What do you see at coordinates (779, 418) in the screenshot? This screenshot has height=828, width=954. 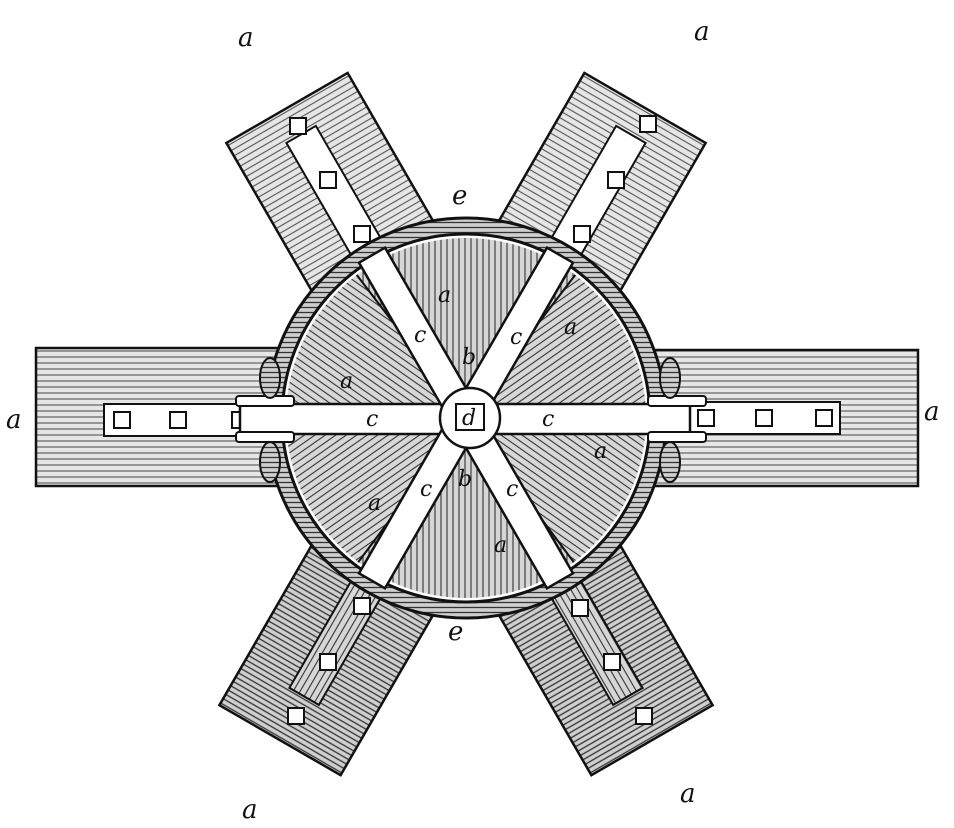 I see `arm-right` at bounding box center [779, 418].